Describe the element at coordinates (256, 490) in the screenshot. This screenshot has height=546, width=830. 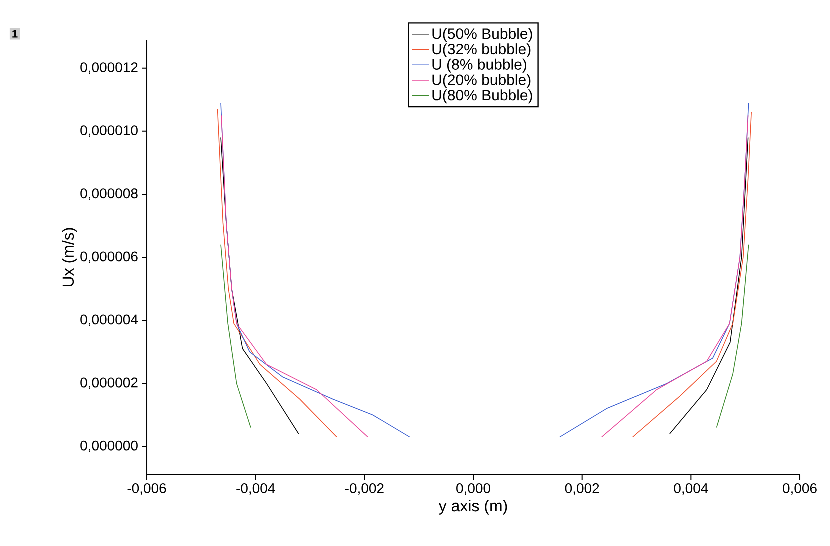
I see `x-tick-label: -0,004` at that location.